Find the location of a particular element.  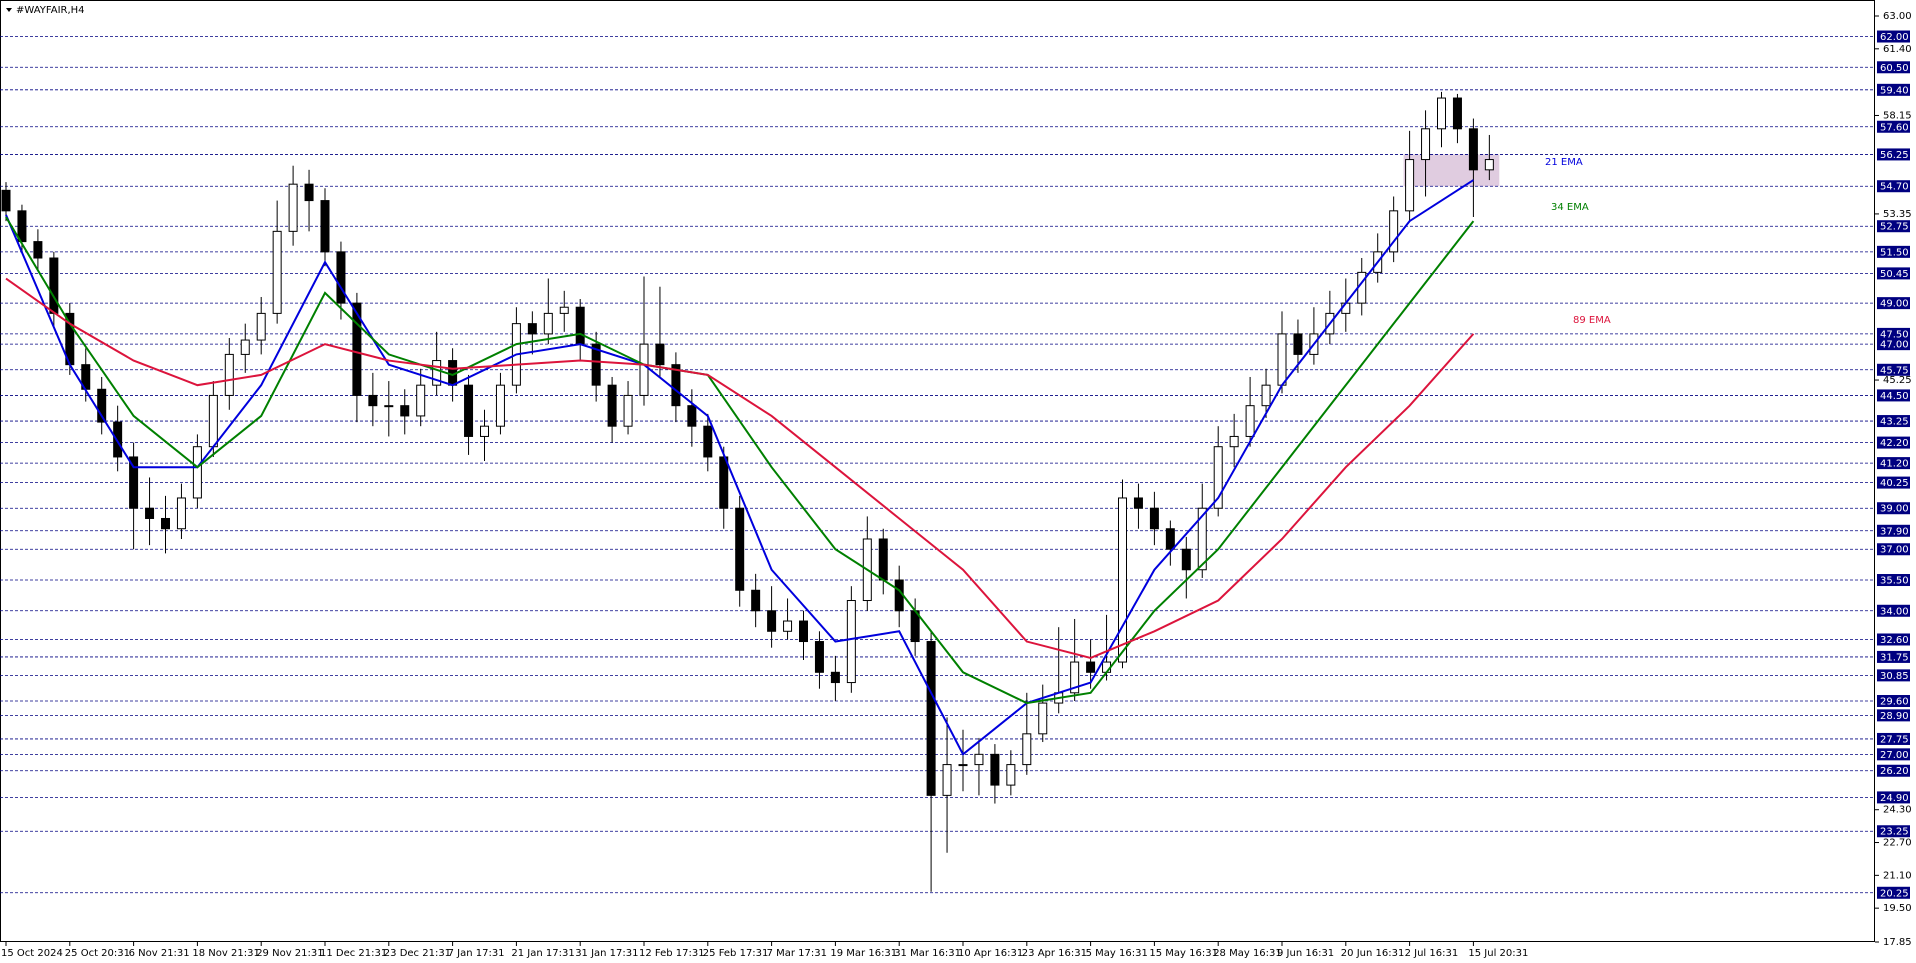

level-label: 35.50 is located at coordinates (1894, 581).